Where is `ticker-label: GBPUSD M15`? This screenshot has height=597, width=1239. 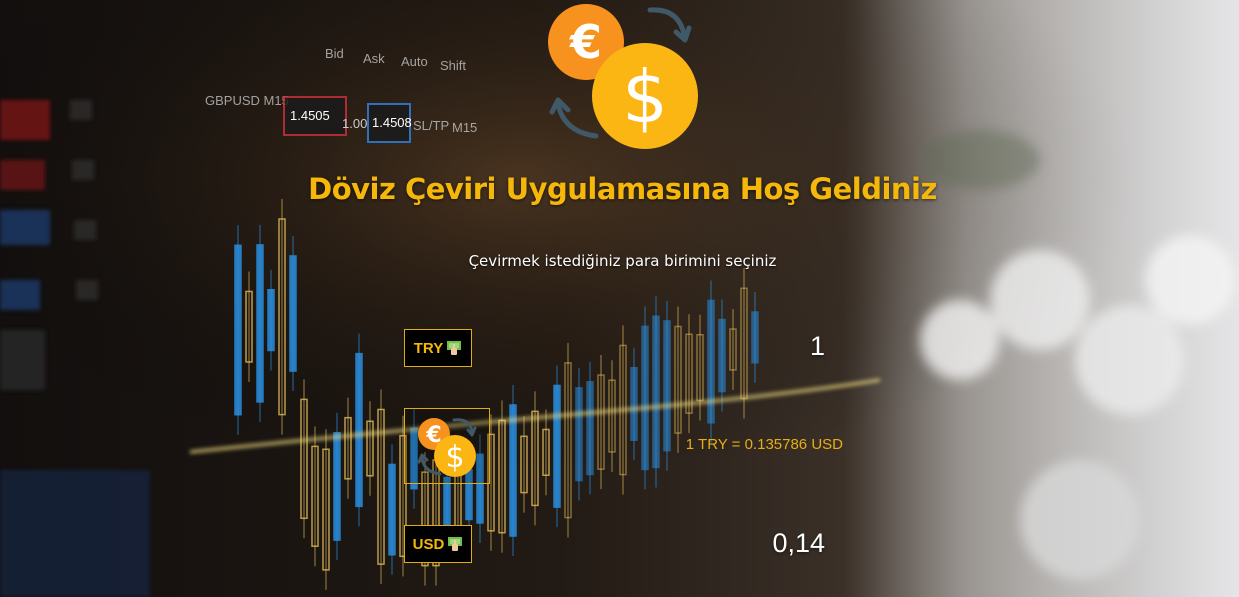 ticker-label: GBPUSD M15 is located at coordinates (247, 100).